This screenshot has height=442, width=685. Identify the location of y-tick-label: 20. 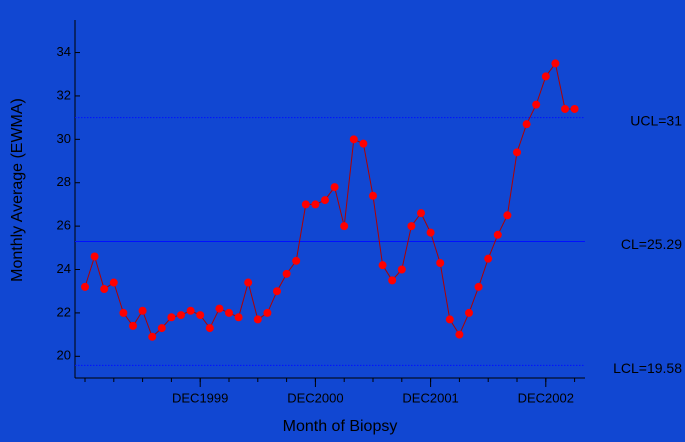
(64, 355).